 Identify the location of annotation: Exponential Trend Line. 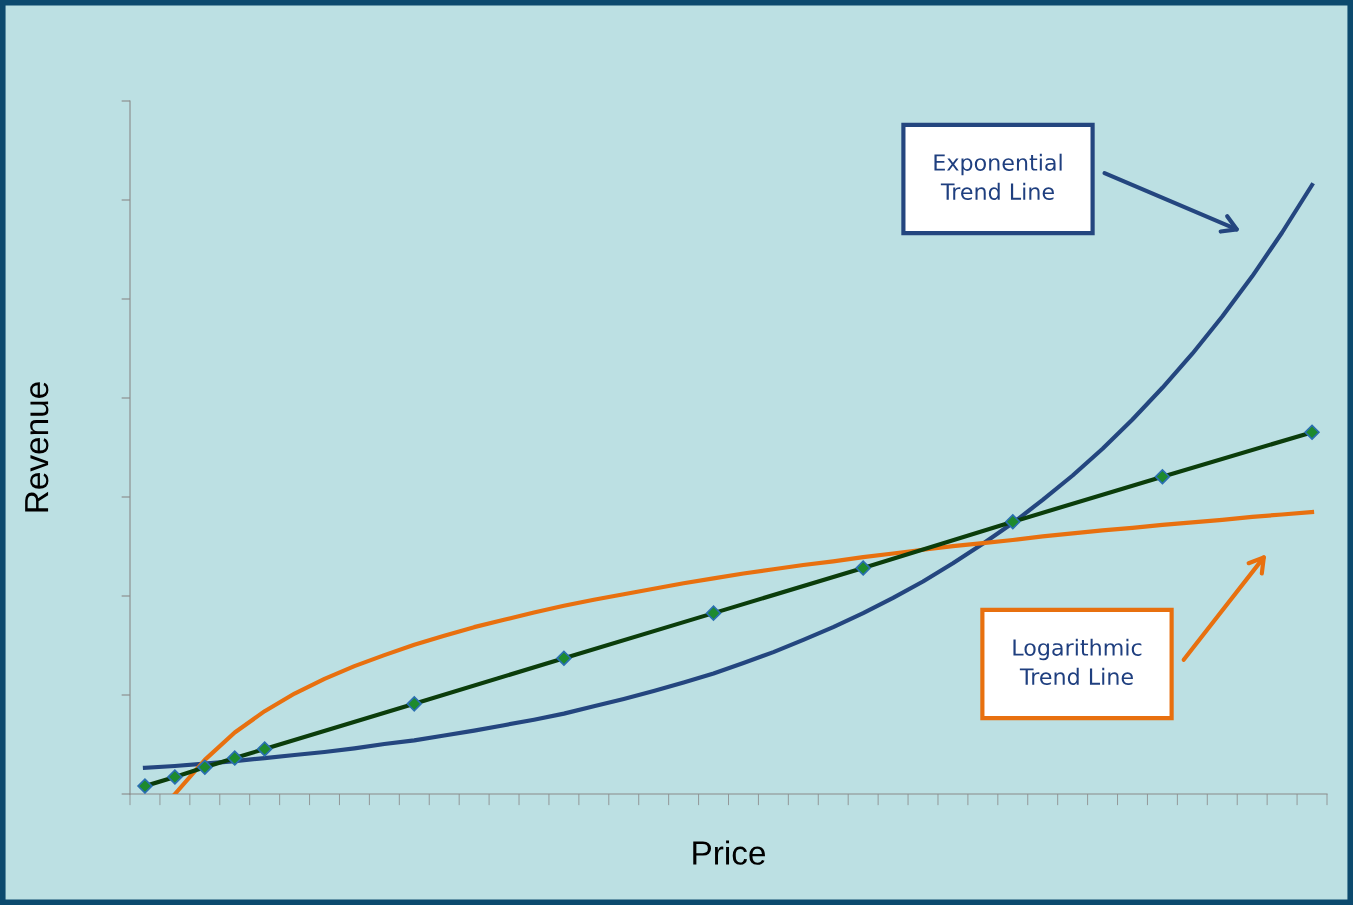
(998, 176).